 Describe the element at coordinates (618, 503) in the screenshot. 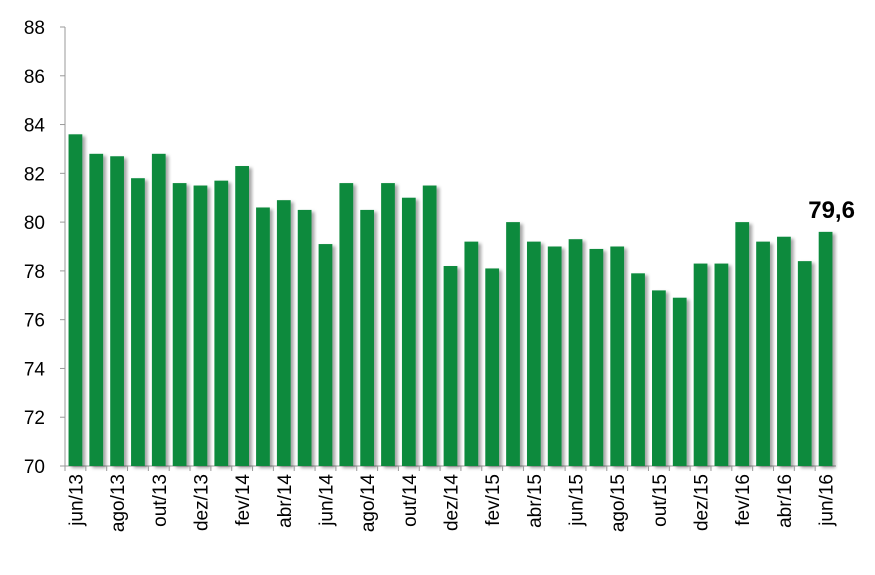

I see `x-tick-label: ago/15` at that location.